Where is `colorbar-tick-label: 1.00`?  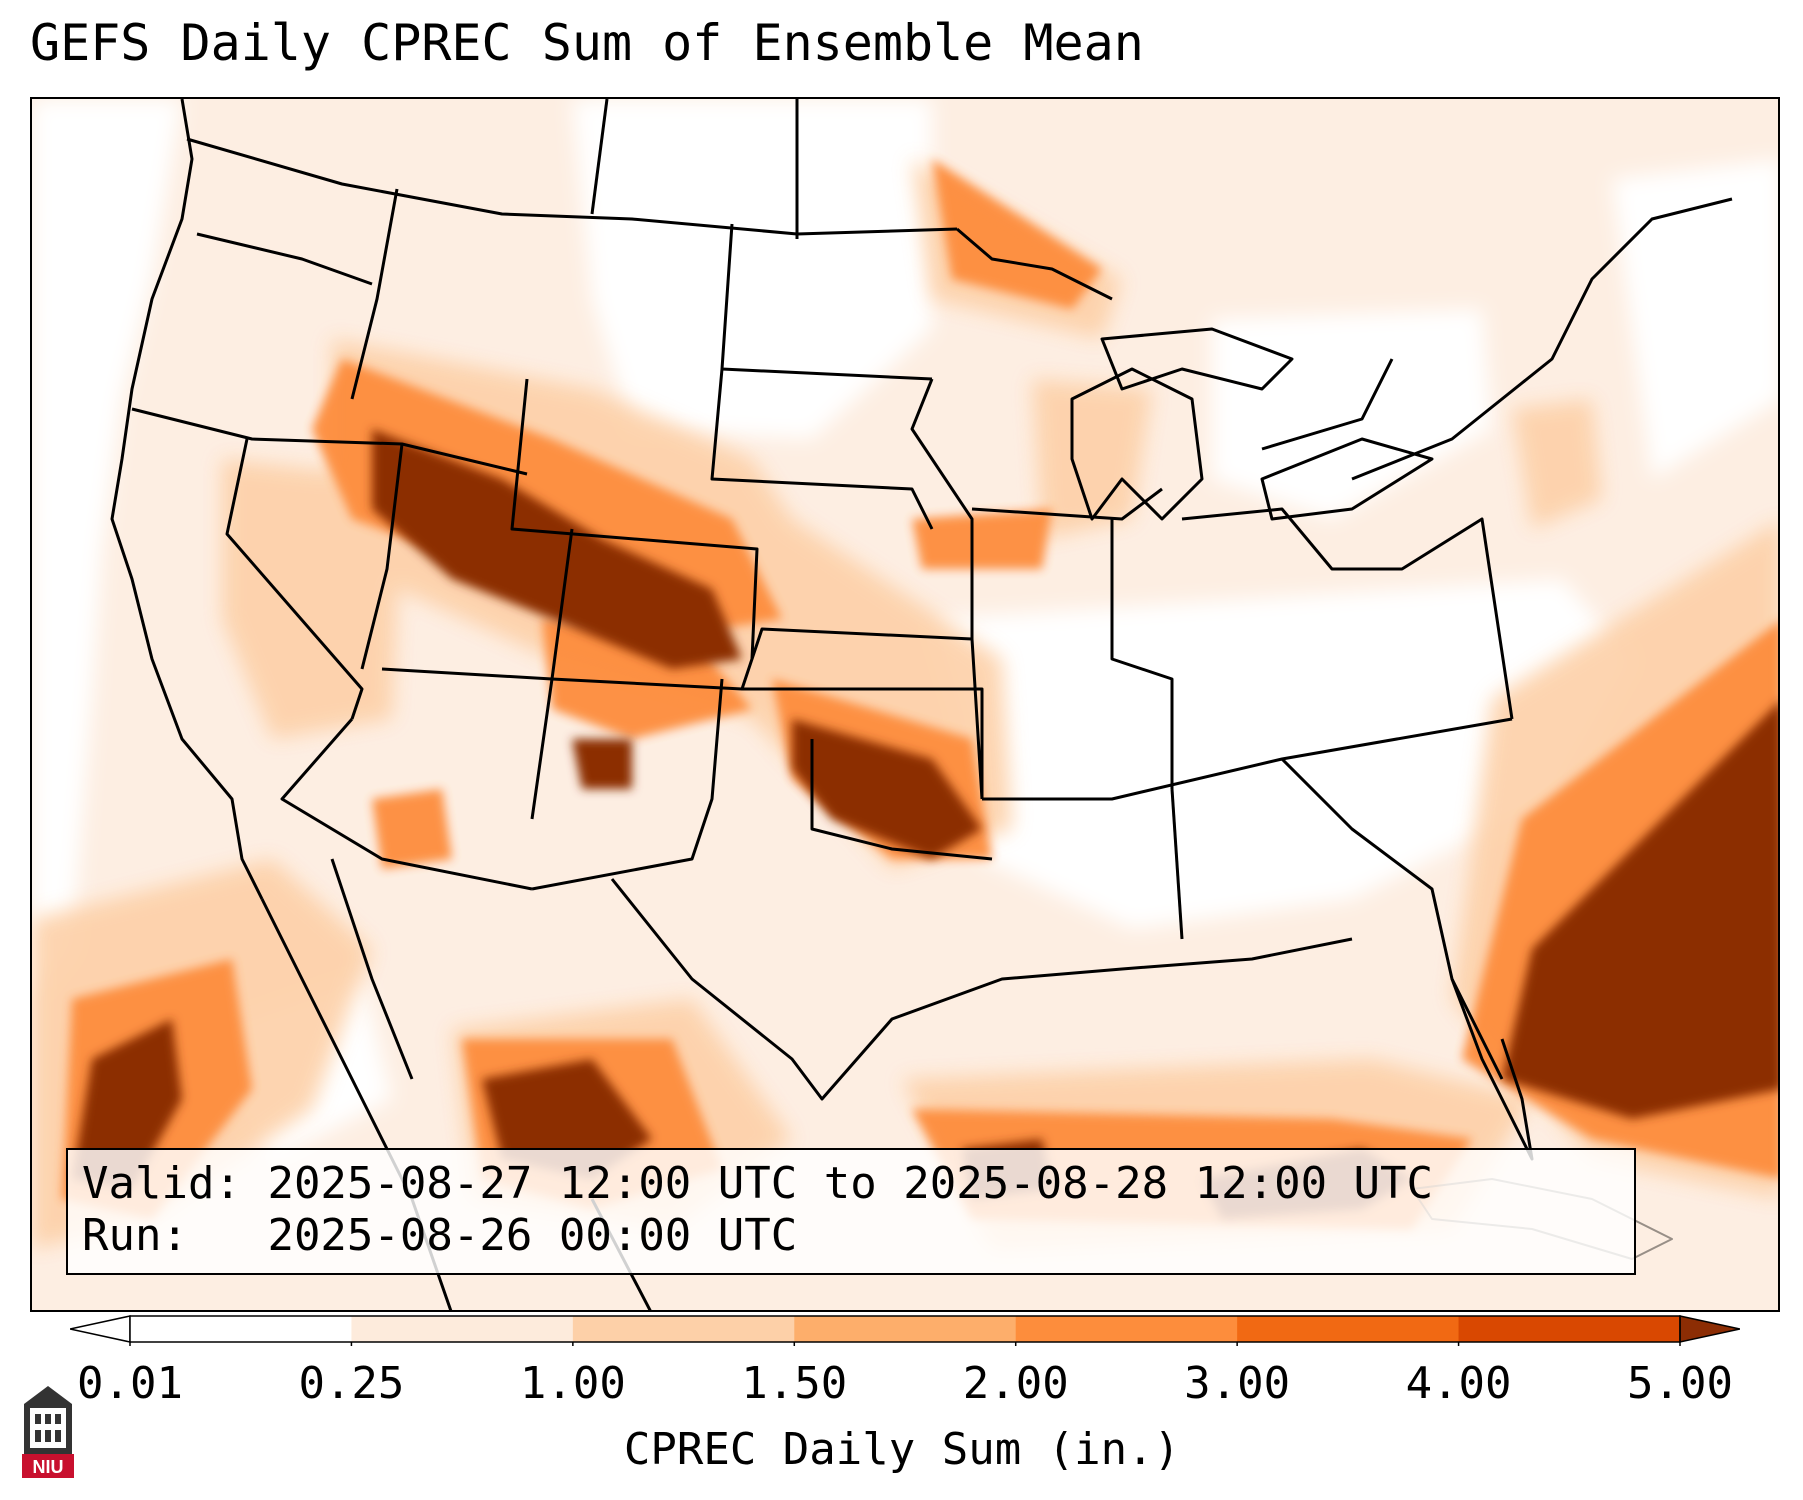 colorbar-tick-label: 1.00 is located at coordinates (572, 1383).